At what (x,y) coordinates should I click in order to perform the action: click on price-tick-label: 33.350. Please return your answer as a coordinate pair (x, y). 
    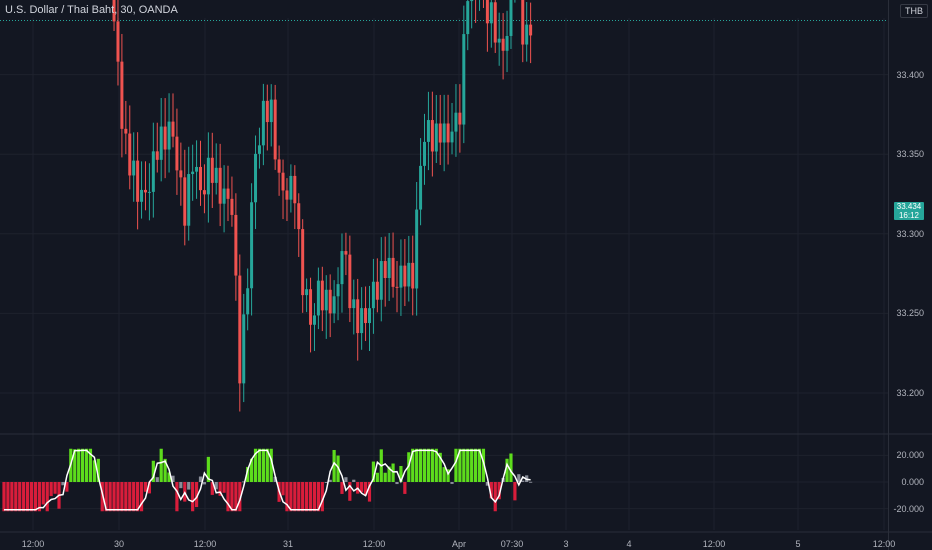
    Looking at the image, I should click on (910, 154).